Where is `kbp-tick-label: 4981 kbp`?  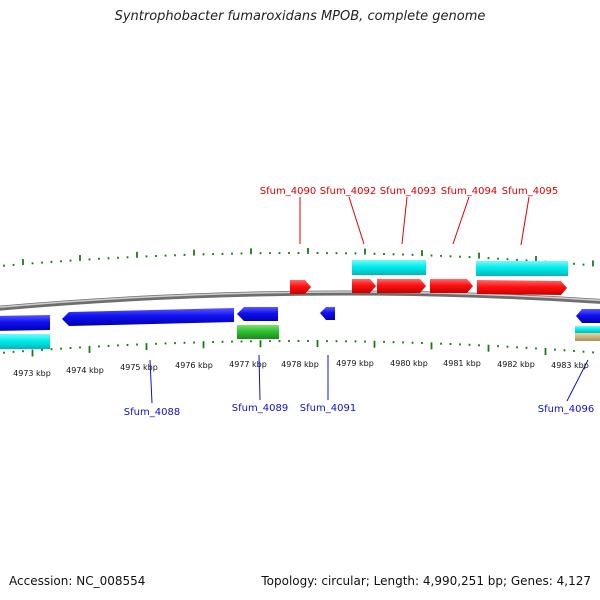 kbp-tick-label: 4981 kbp is located at coordinates (462, 363).